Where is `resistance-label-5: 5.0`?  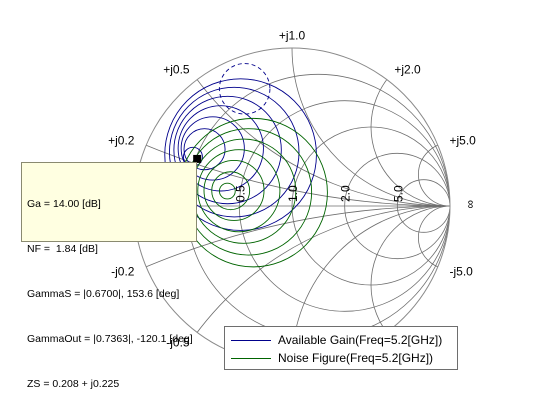
resistance-label-5: 5.0 is located at coordinates (398, 193).